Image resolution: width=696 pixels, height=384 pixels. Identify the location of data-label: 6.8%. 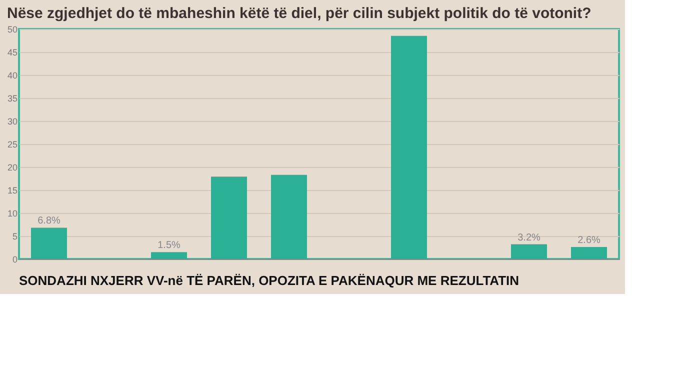
(49, 221).